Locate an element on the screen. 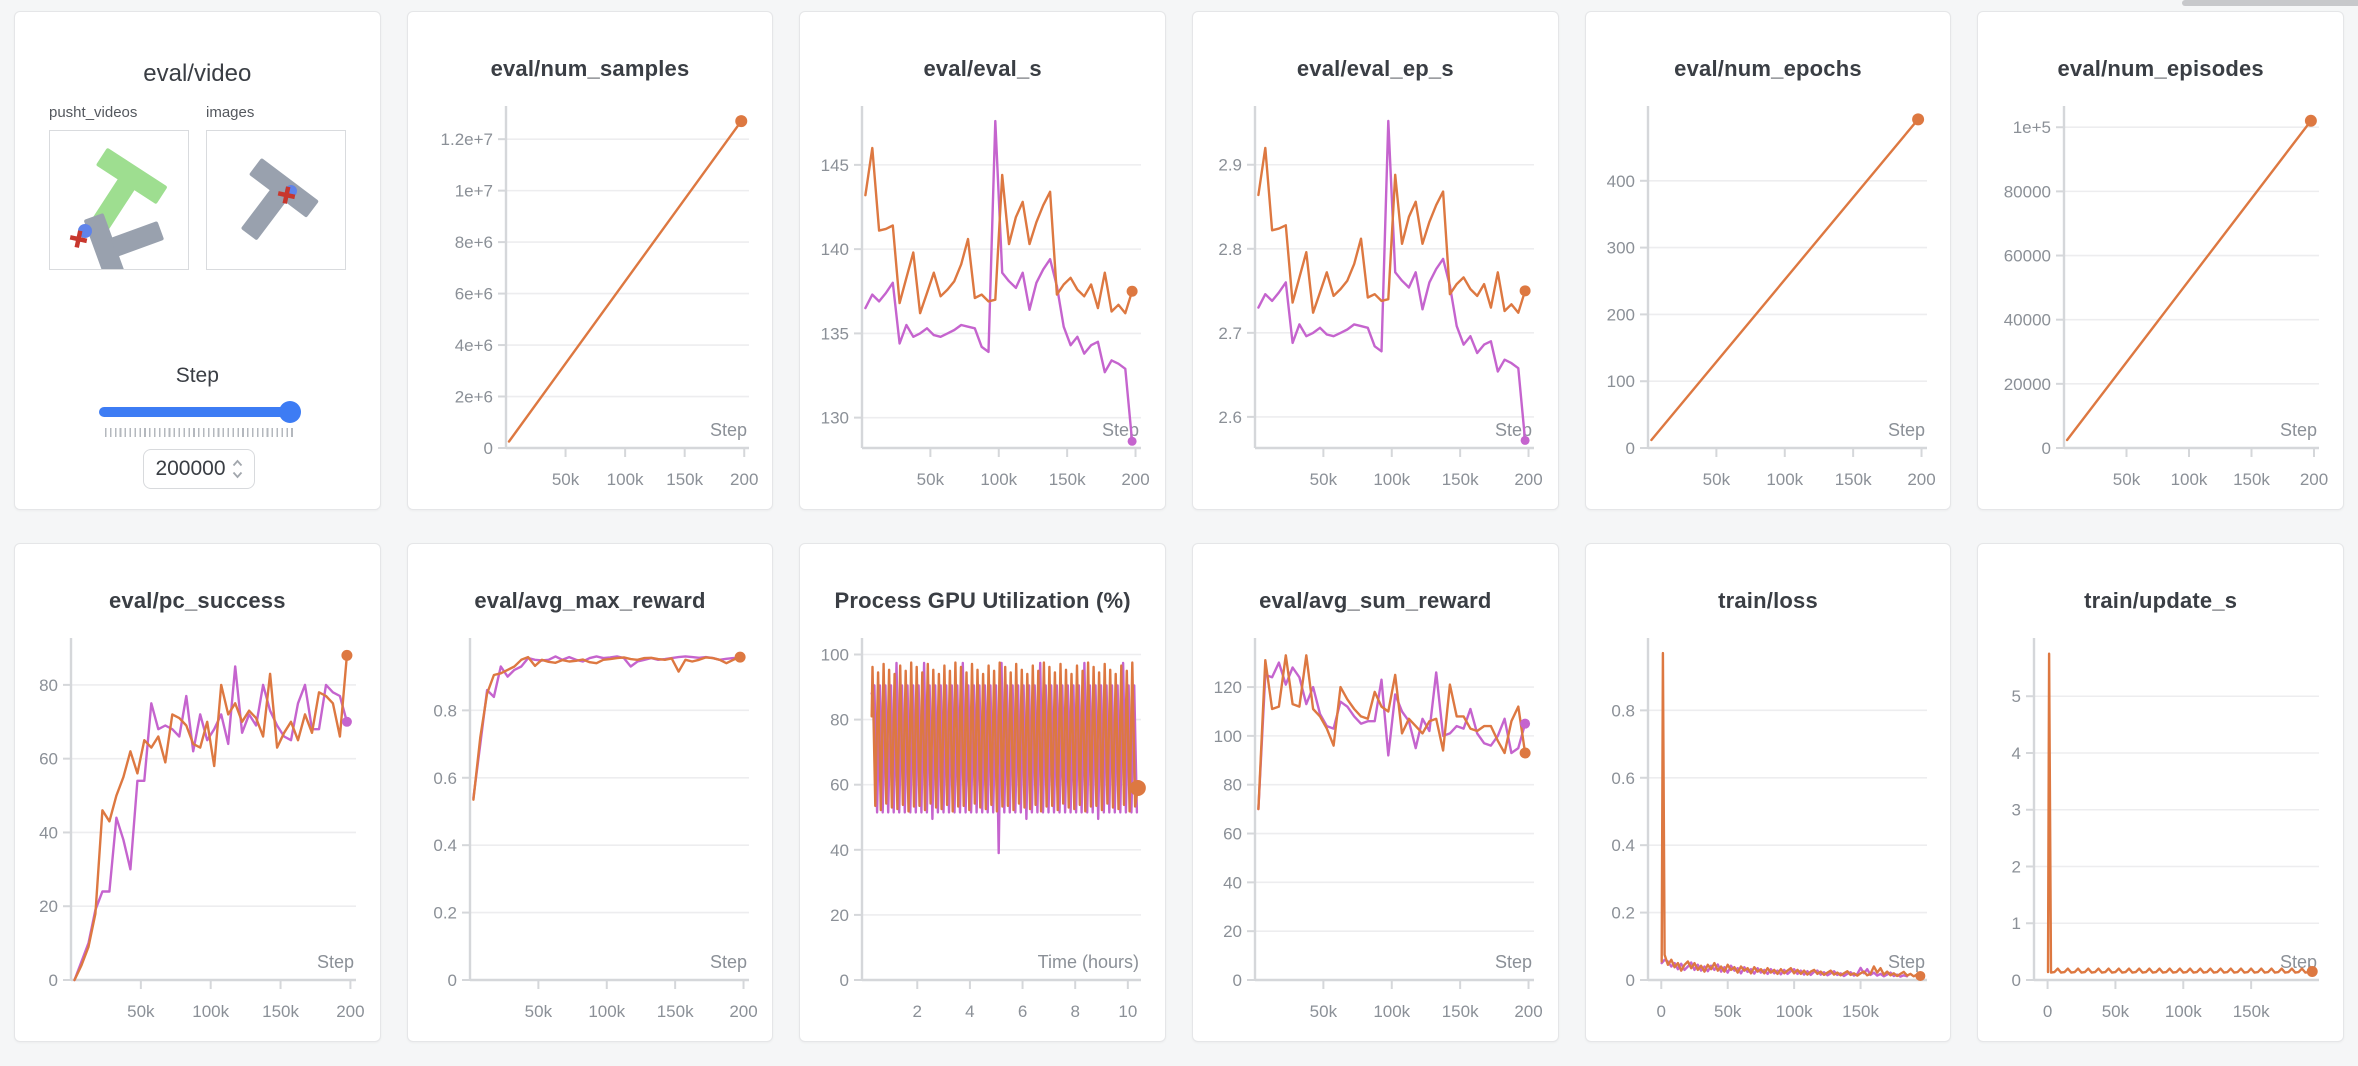 This screenshot has height=1066, width=2358. y-tick-label: 60 is located at coordinates (839, 785).